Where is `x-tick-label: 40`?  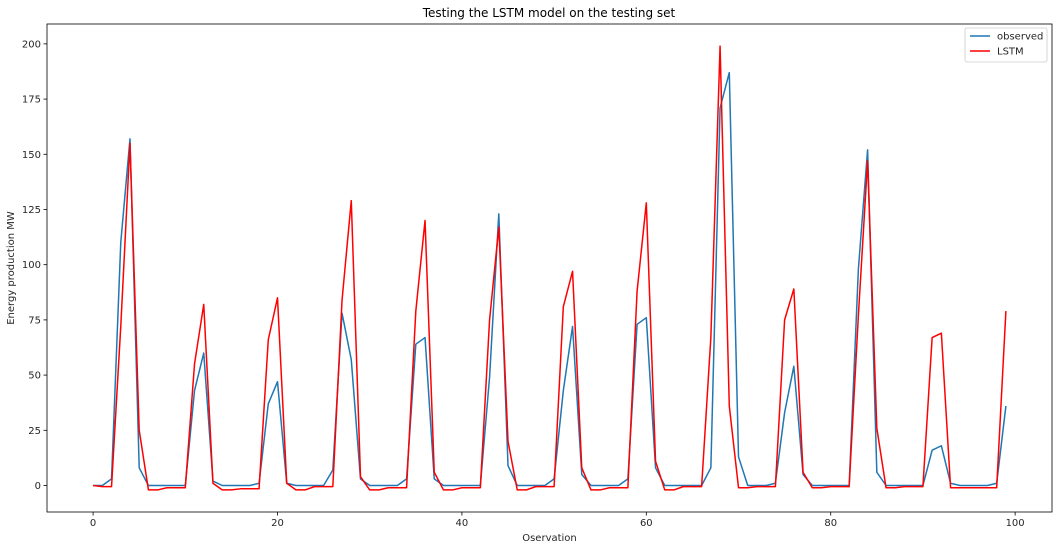
x-tick-label: 40 is located at coordinates (462, 523).